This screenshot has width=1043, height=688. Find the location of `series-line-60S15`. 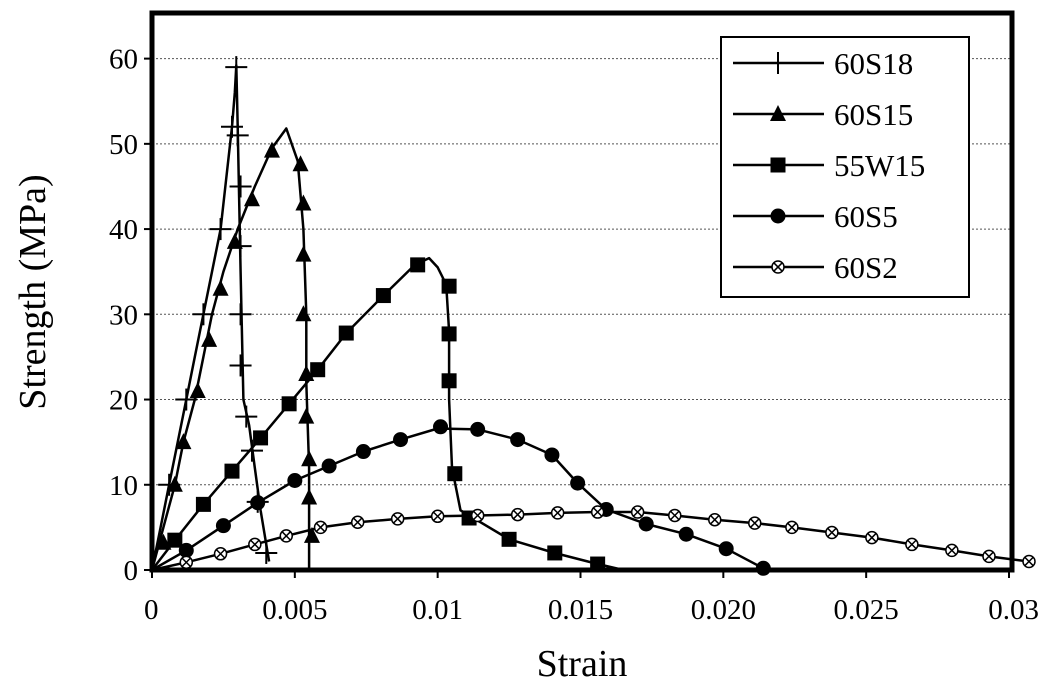

series-line-60S15 is located at coordinates (230, 349).